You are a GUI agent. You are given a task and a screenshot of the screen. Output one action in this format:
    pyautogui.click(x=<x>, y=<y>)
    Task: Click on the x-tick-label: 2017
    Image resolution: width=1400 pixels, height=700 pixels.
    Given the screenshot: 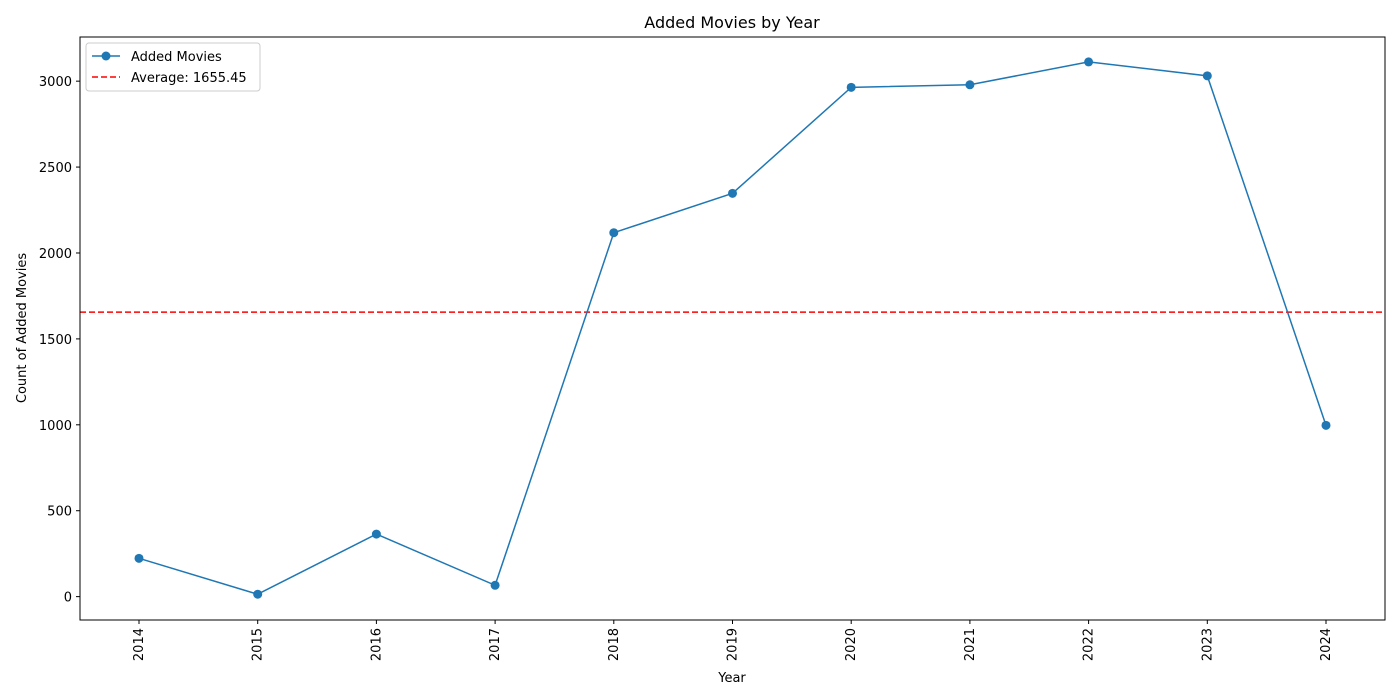 What is the action you would take?
    pyautogui.click(x=495, y=644)
    